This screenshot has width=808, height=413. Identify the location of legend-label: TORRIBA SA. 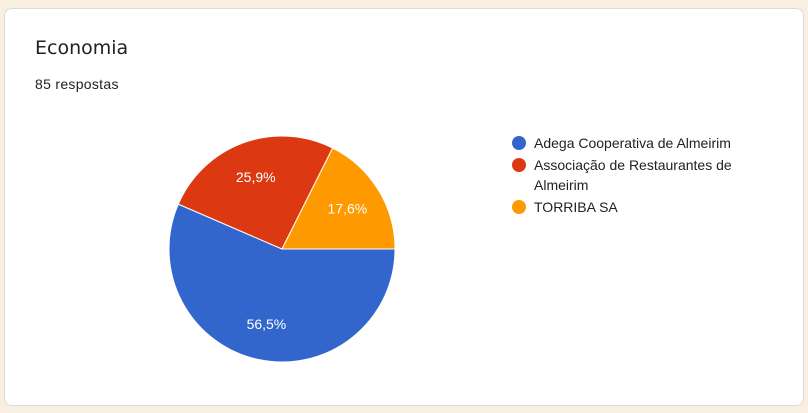
(576, 207).